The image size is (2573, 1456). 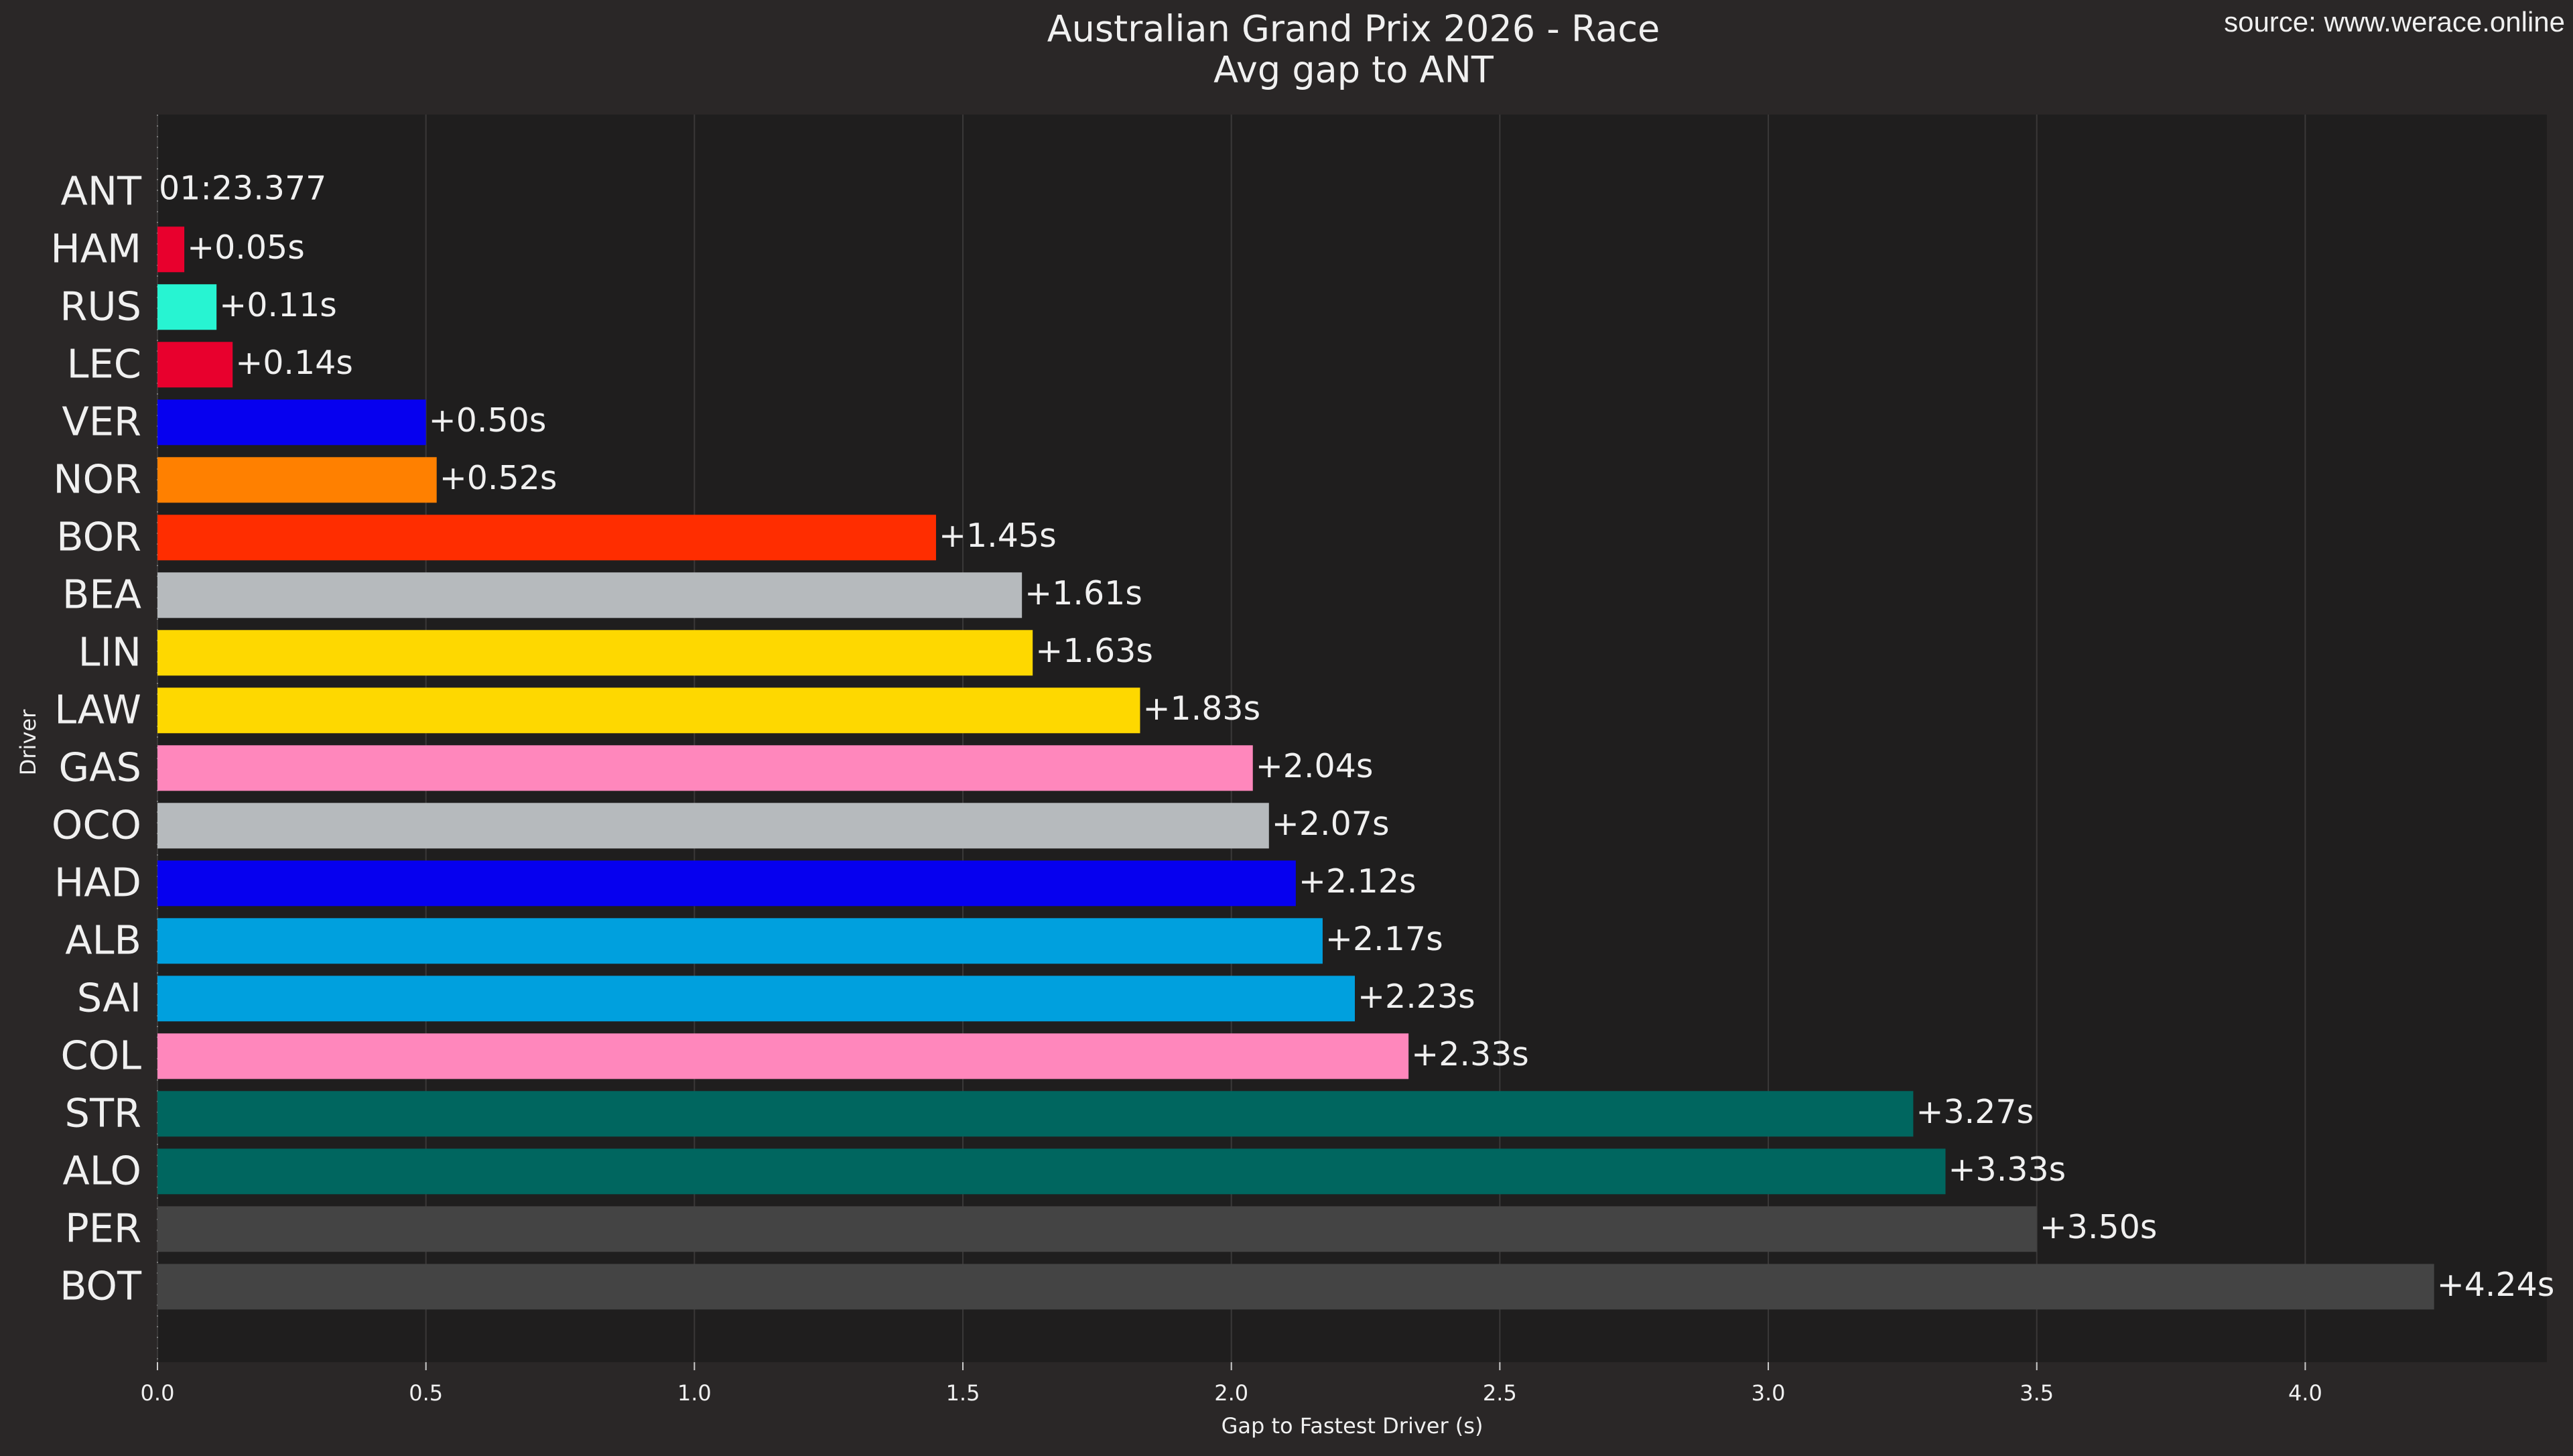 I want to click on x-tick-label: 0.0, so click(x=158, y=1393).